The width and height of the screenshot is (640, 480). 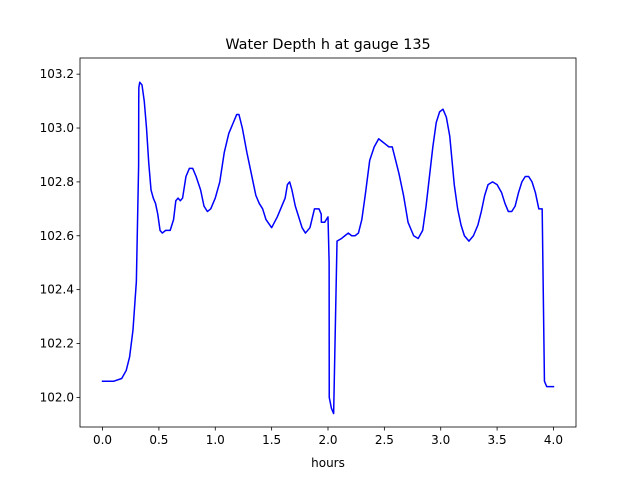 I want to click on y-tick-label: 102.6, so click(x=57, y=236).